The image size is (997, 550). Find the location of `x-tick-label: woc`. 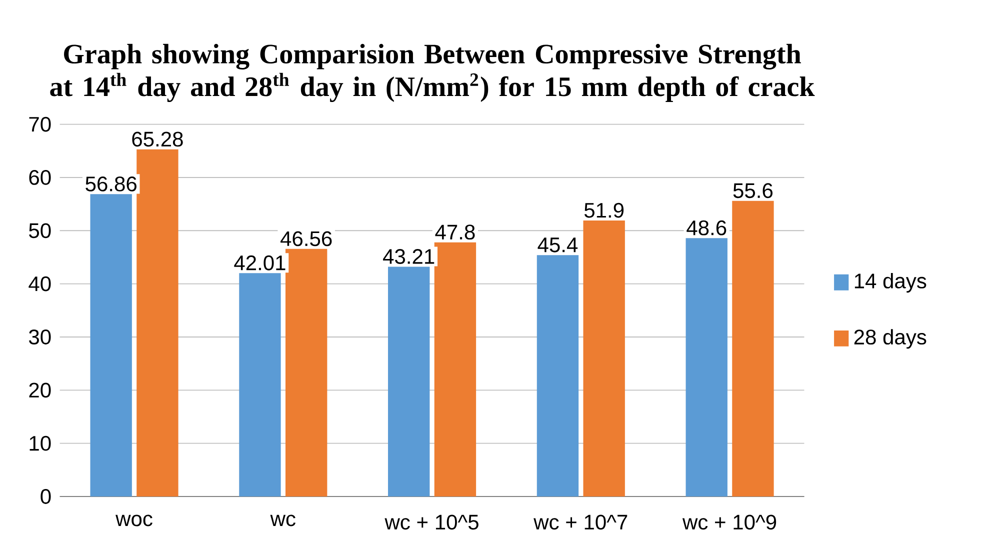

x-tick-label: woc is located at coordinates (134, 520).